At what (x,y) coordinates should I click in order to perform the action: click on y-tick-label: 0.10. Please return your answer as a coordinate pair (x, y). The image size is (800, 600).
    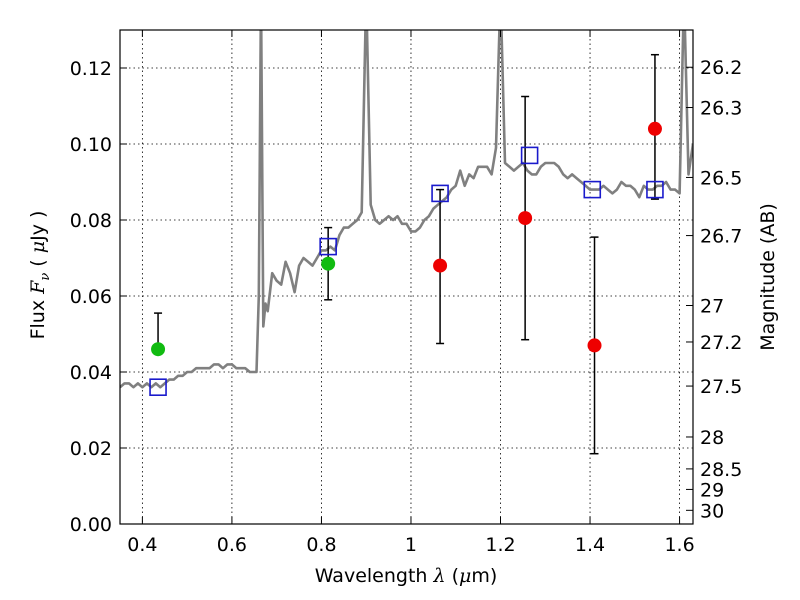
    Looking at the image, I should click on (91, 145).